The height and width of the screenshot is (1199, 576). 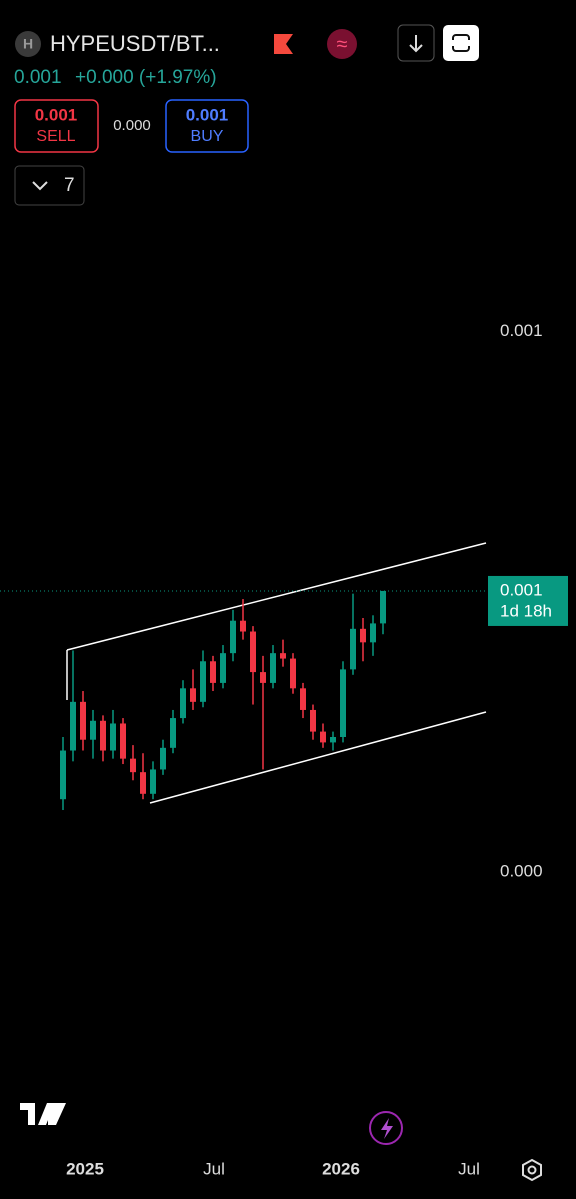 I want to click on spread: 0.000, so click(x=132, y=125).